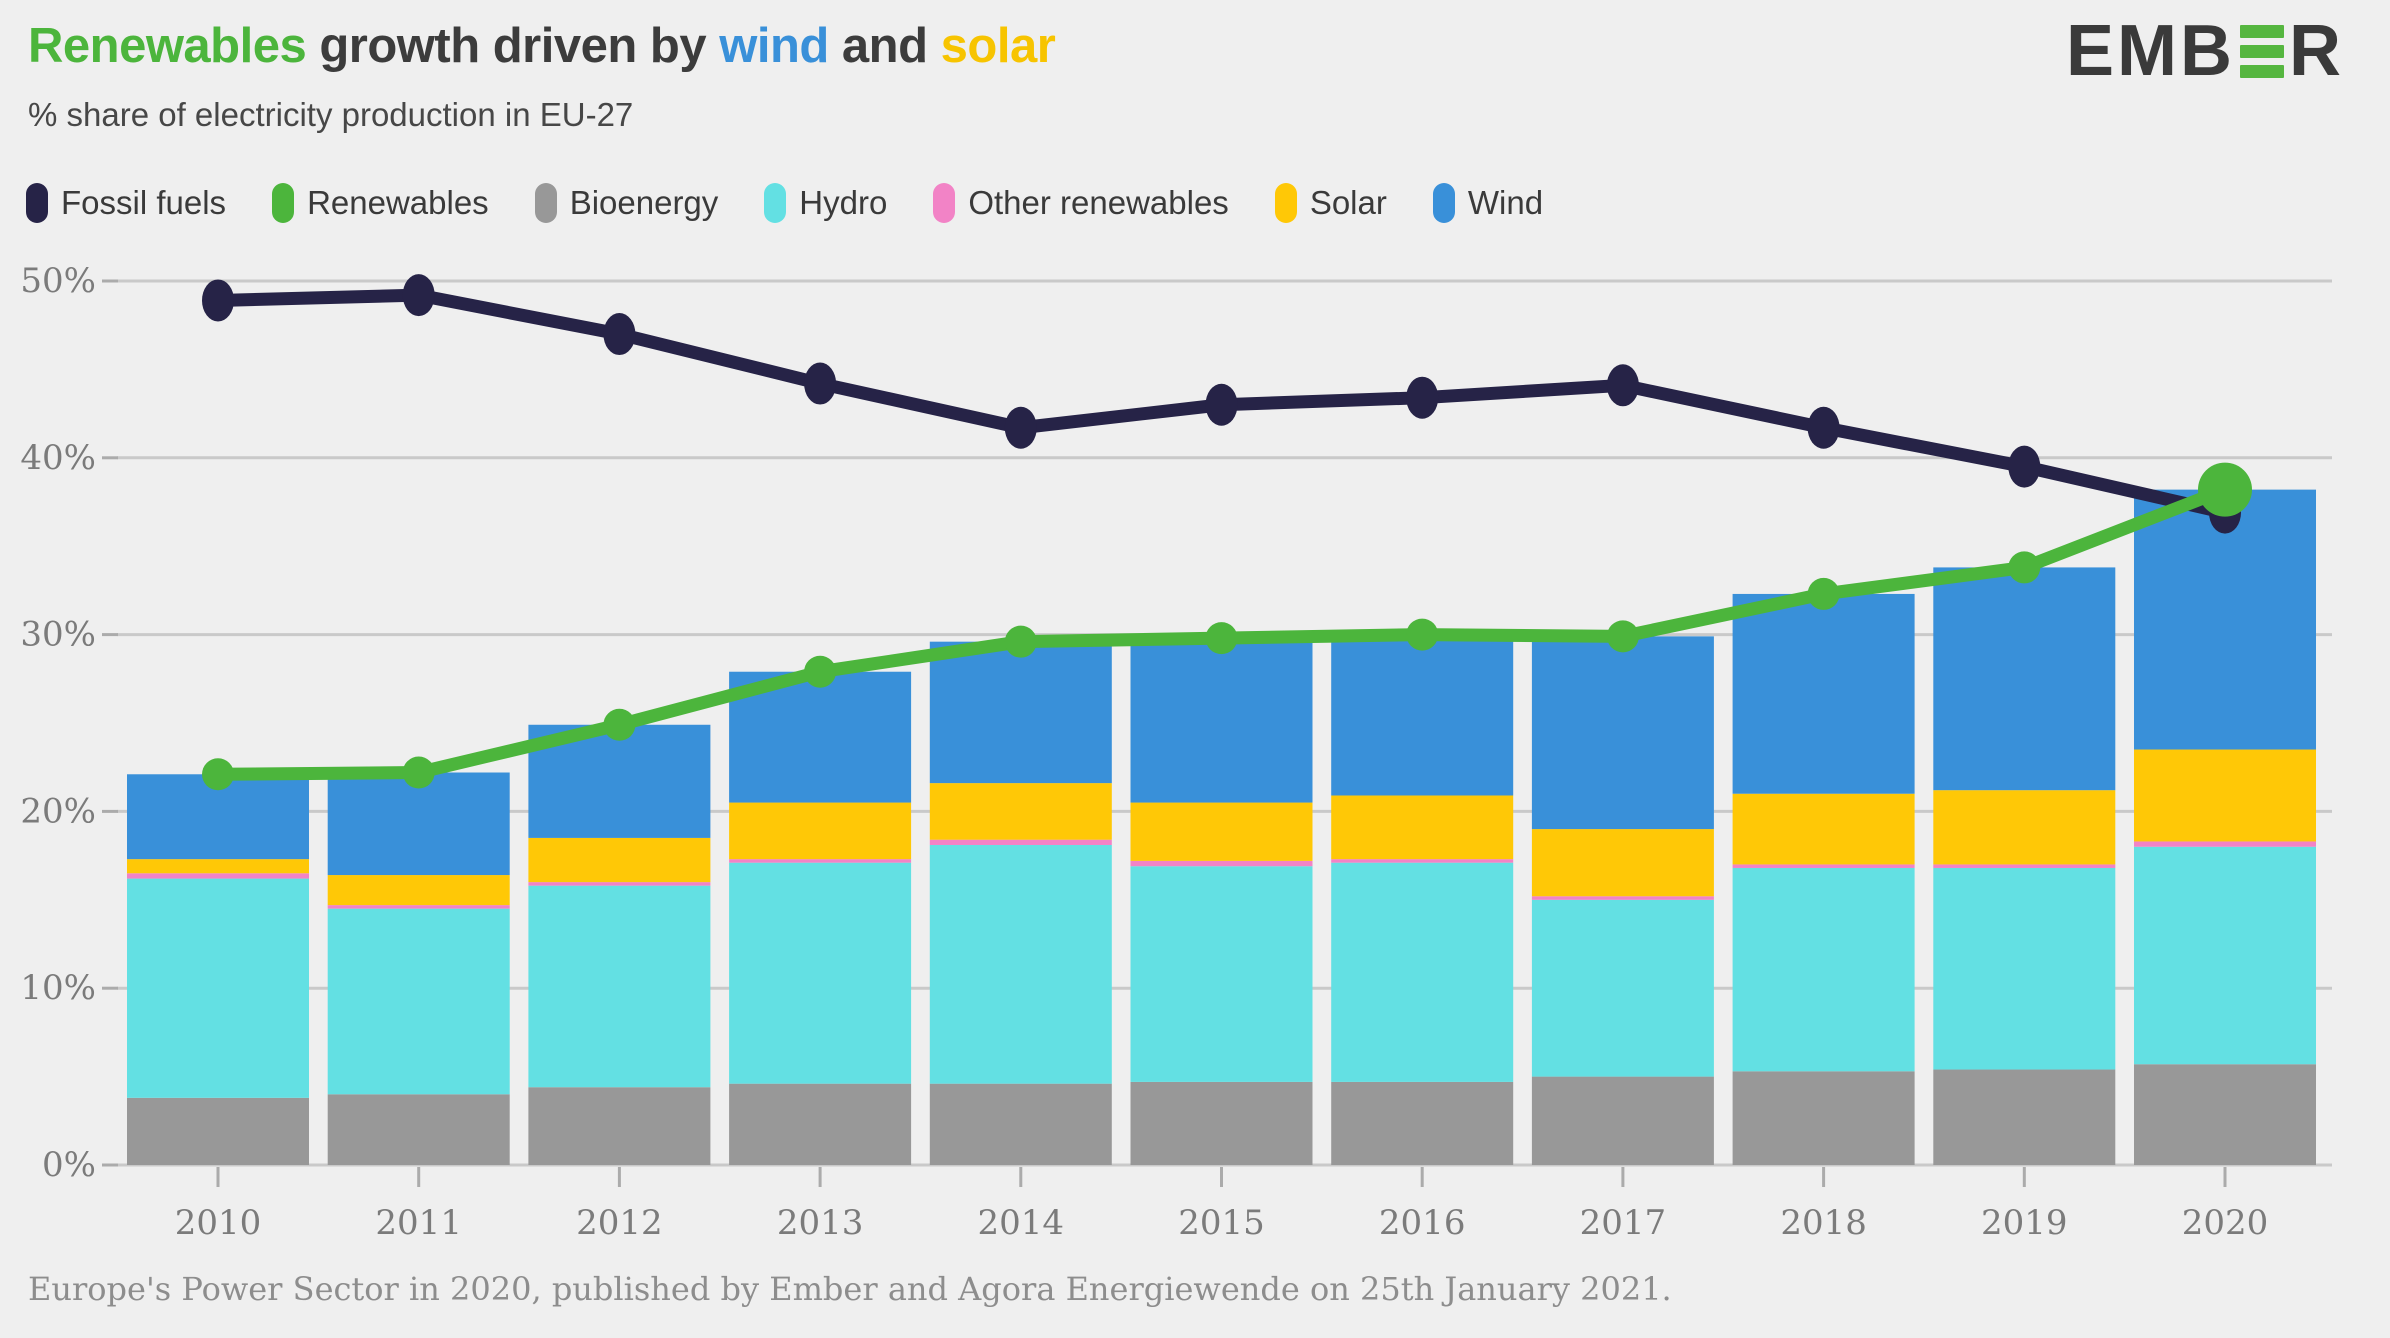 The width and height of the screenshot is (2390, 1338). I want to click on x-axis-label: 2015, so click(1221, 1223).